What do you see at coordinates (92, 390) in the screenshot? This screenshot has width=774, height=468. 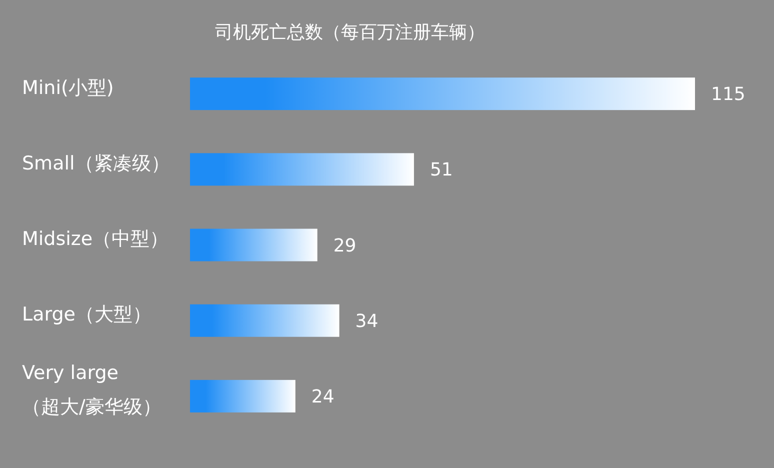 I see `y-tick-label: Very large（超大/豪华级）` at bounding box center [92, 390].